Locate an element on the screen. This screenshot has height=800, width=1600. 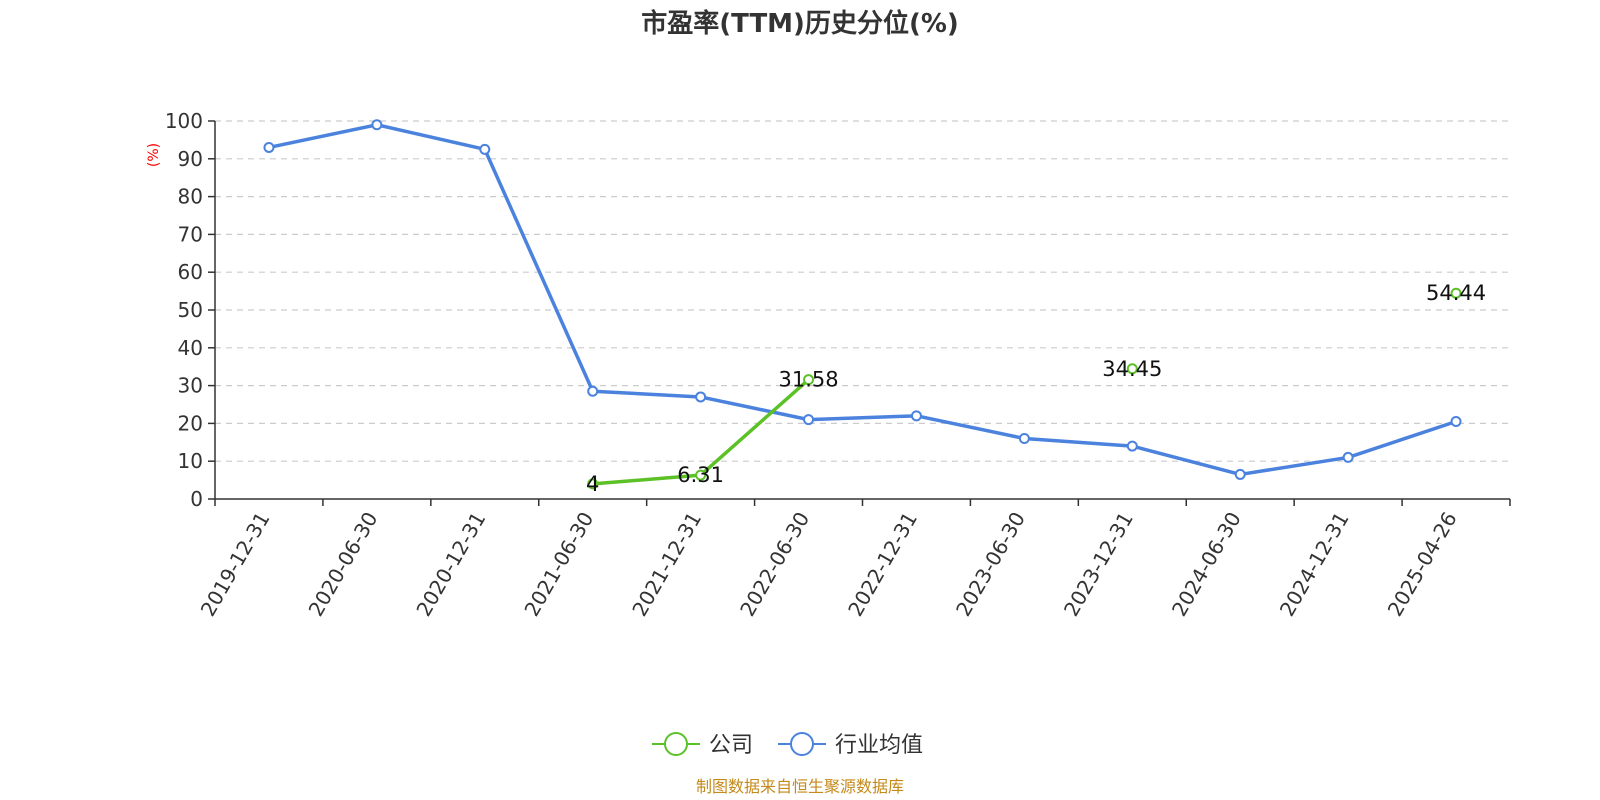
x-tick-label: 2023-12-31 is located at coordinates (1098, 564).